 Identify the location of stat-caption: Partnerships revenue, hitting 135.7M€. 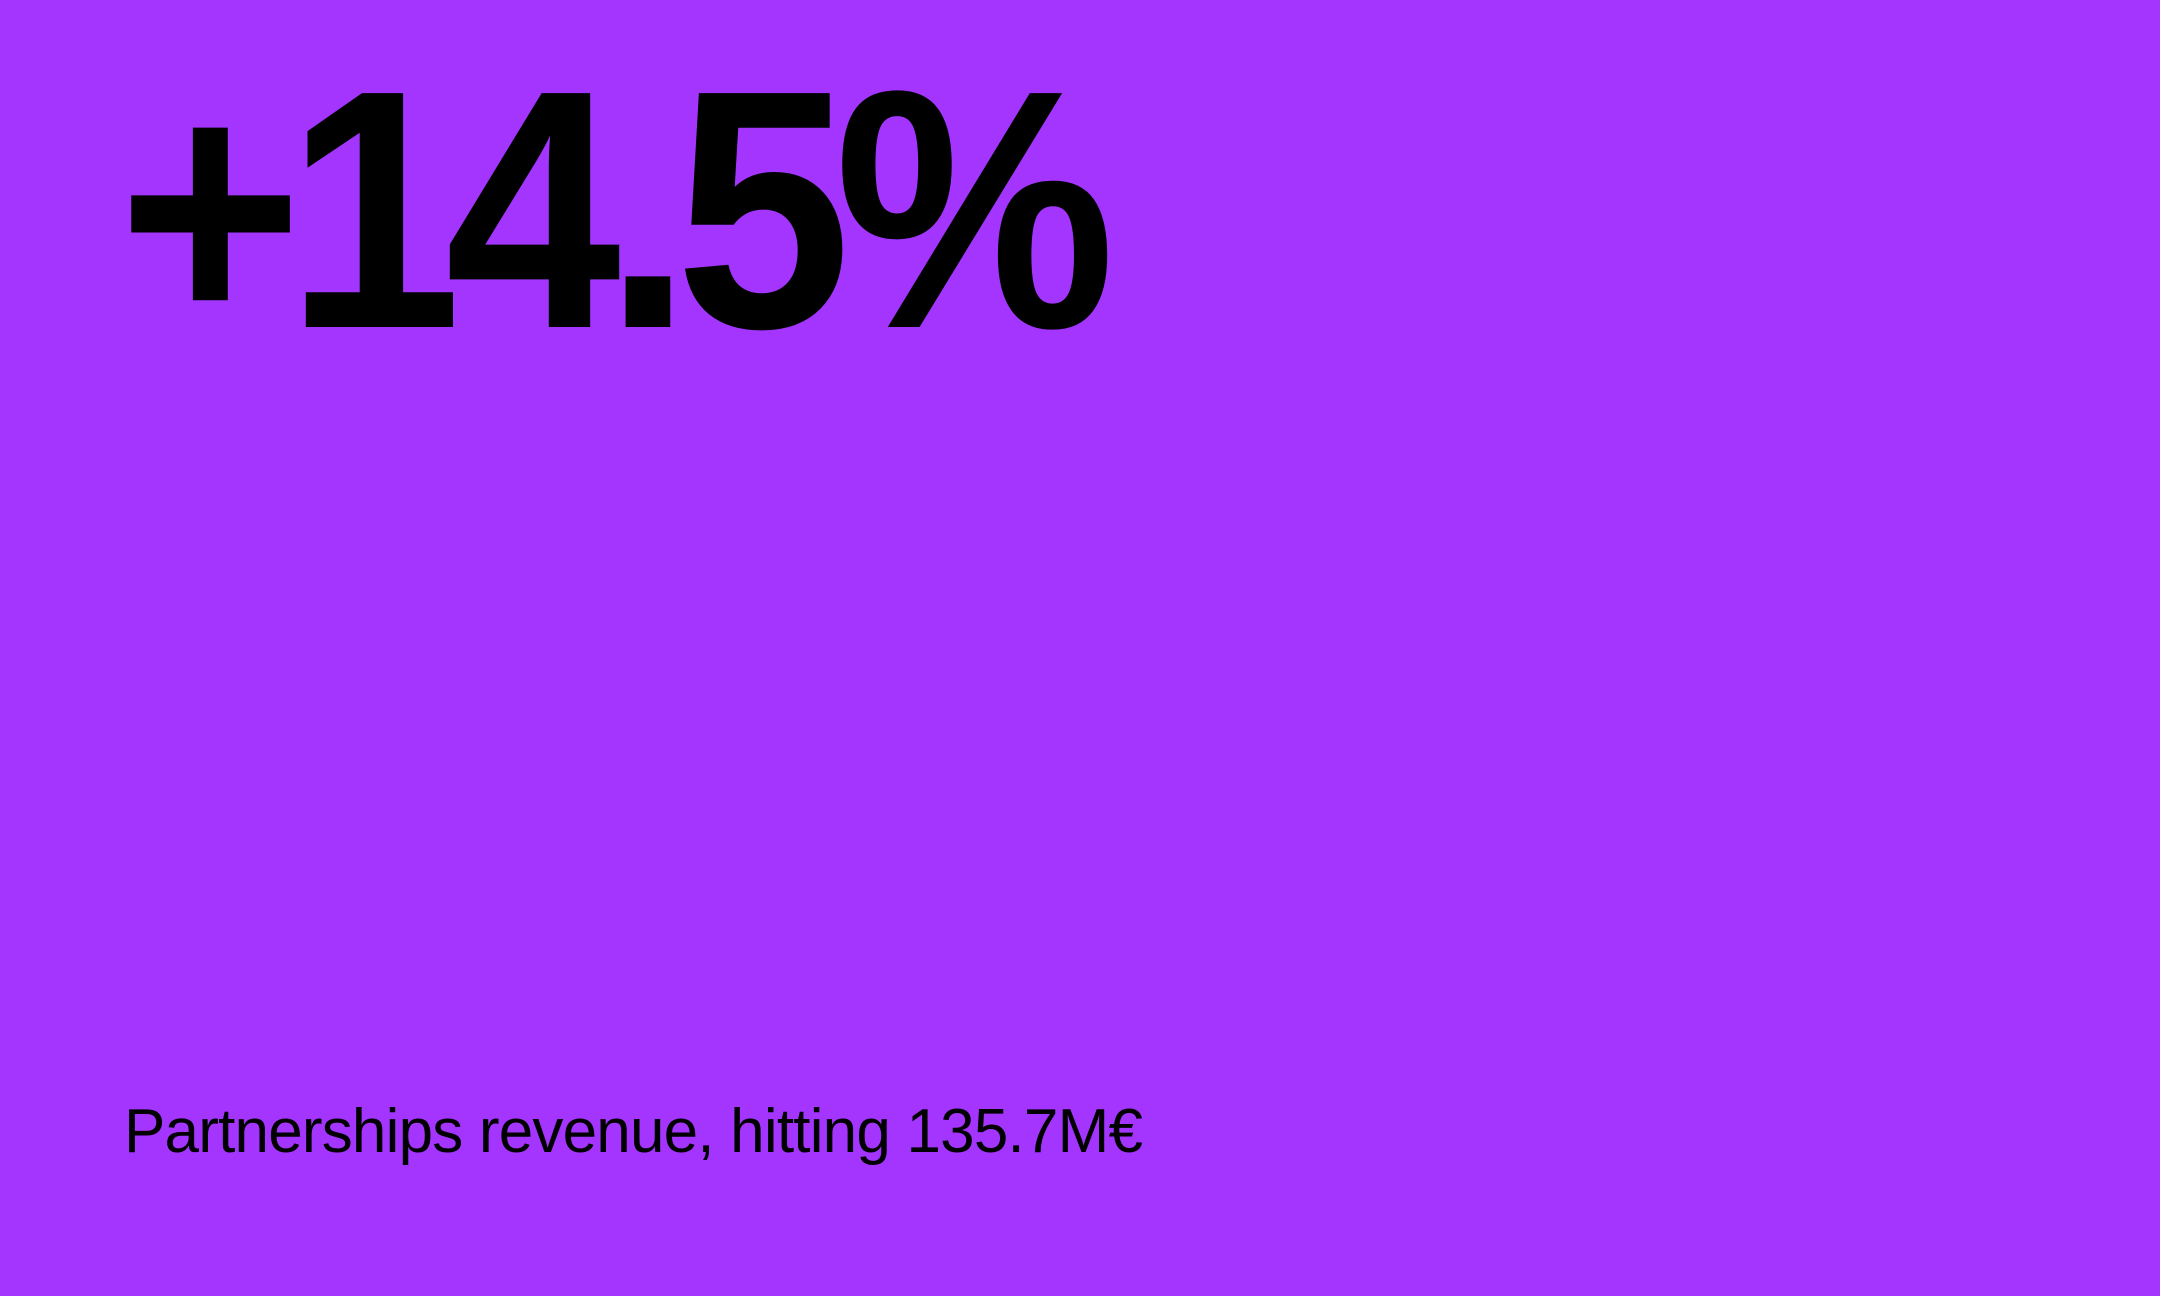
(633, 1131).